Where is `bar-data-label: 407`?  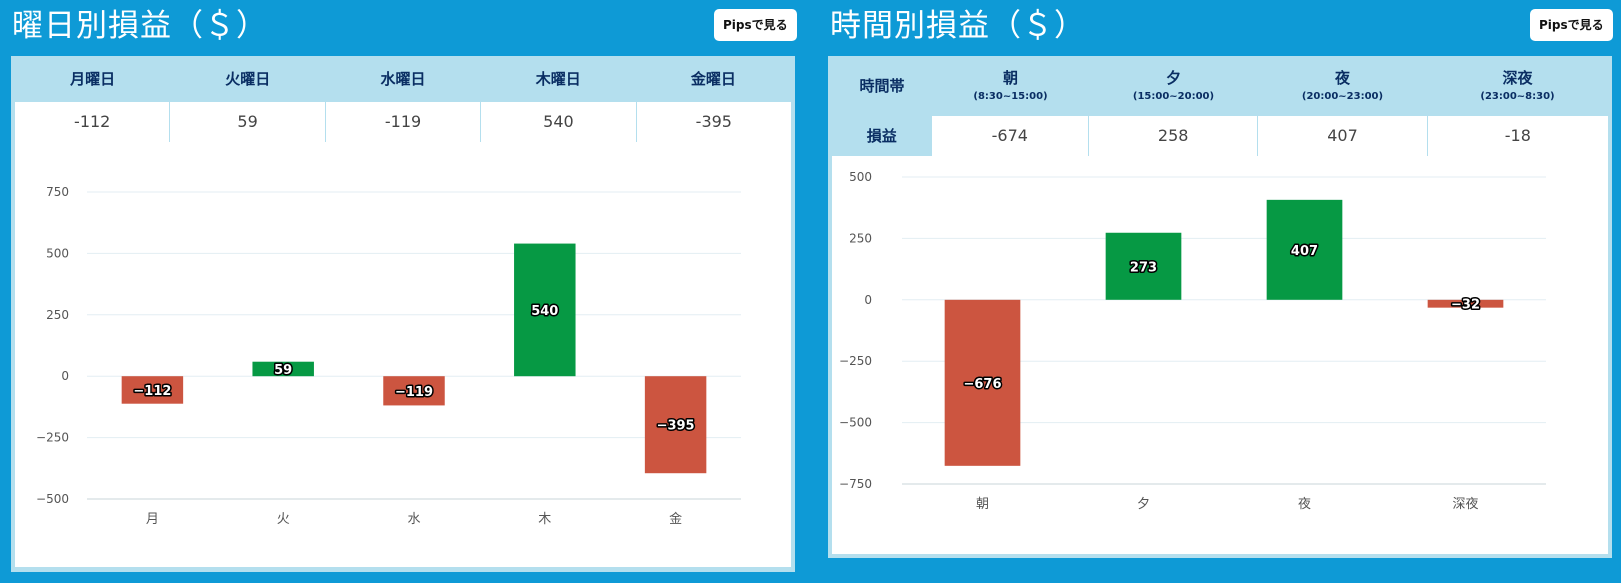
bar-data-label: 407 is located at coordinates (1304, 251).